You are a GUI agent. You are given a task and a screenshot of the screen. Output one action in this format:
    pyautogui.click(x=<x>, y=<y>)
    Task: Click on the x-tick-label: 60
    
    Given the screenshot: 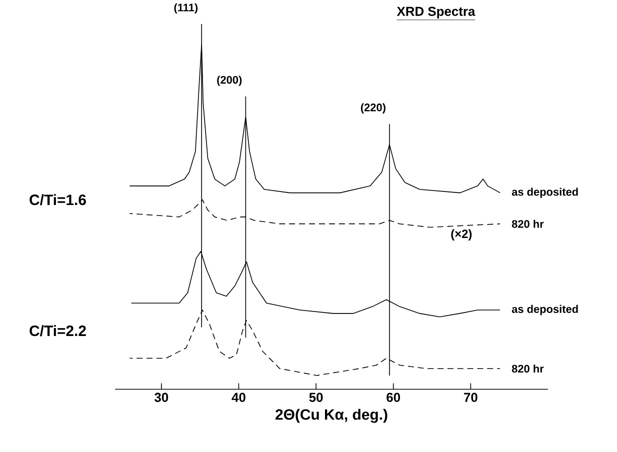 What is the action you would take?
    pyautogui.click(x=393, y=397)
    